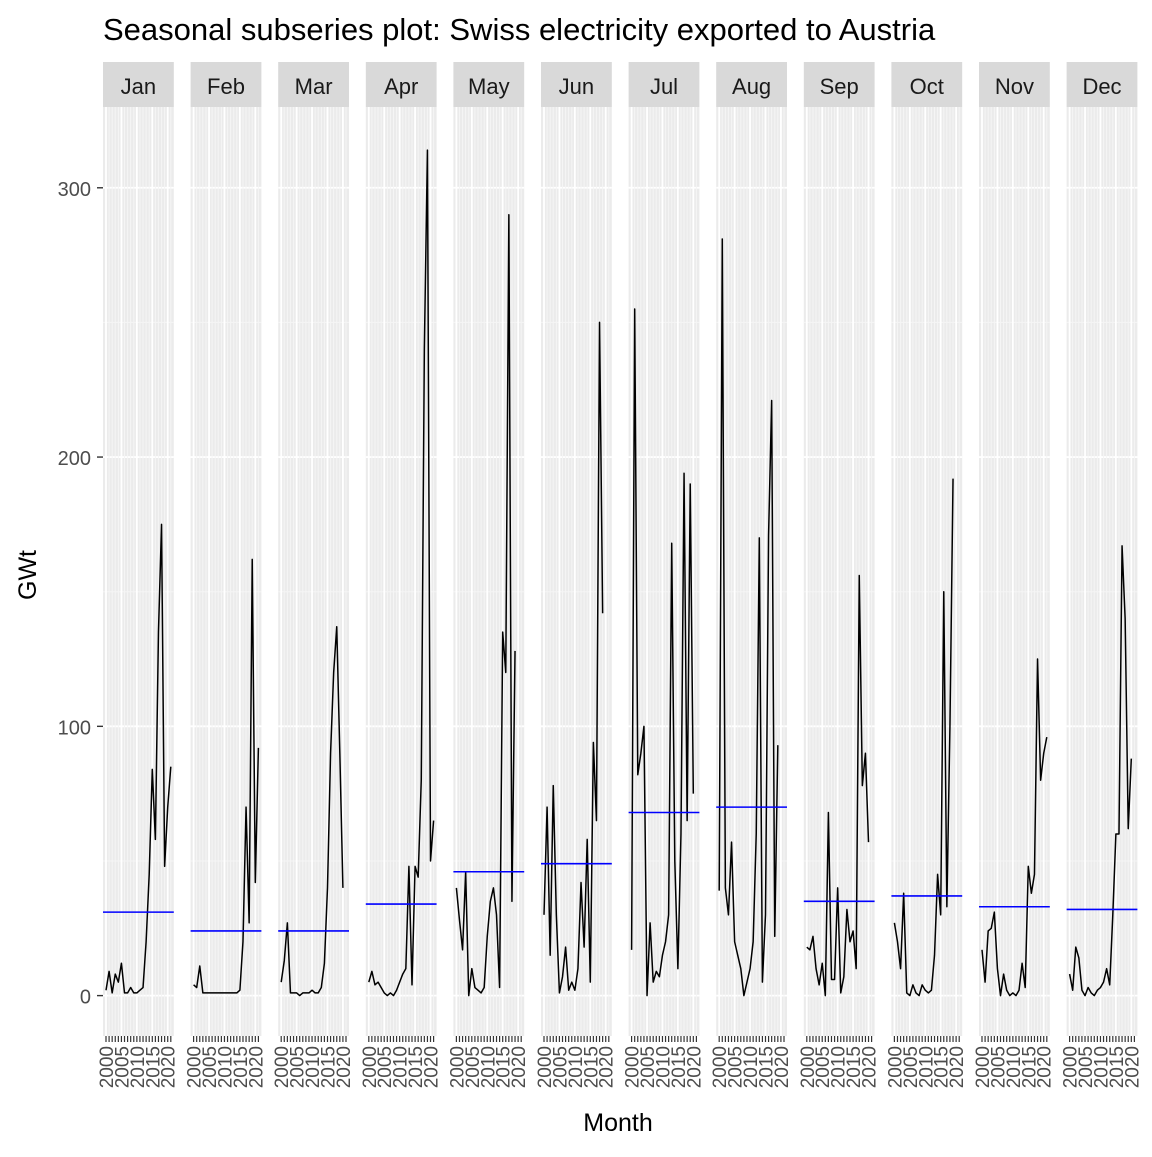 The image size is (1152, 1157). I want to click on facet-strip-label: Jan, so click(138, 86).